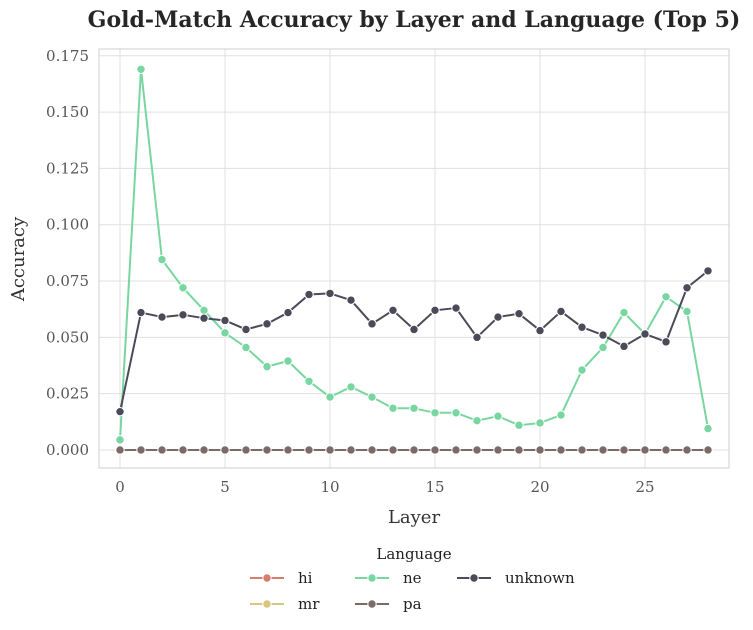 This screenshot has height=630, width=753. What do you see at coordinates (414, 517) in the screenshot?
I see `x-axis-label: Layer` at bounding box center [414, 517].